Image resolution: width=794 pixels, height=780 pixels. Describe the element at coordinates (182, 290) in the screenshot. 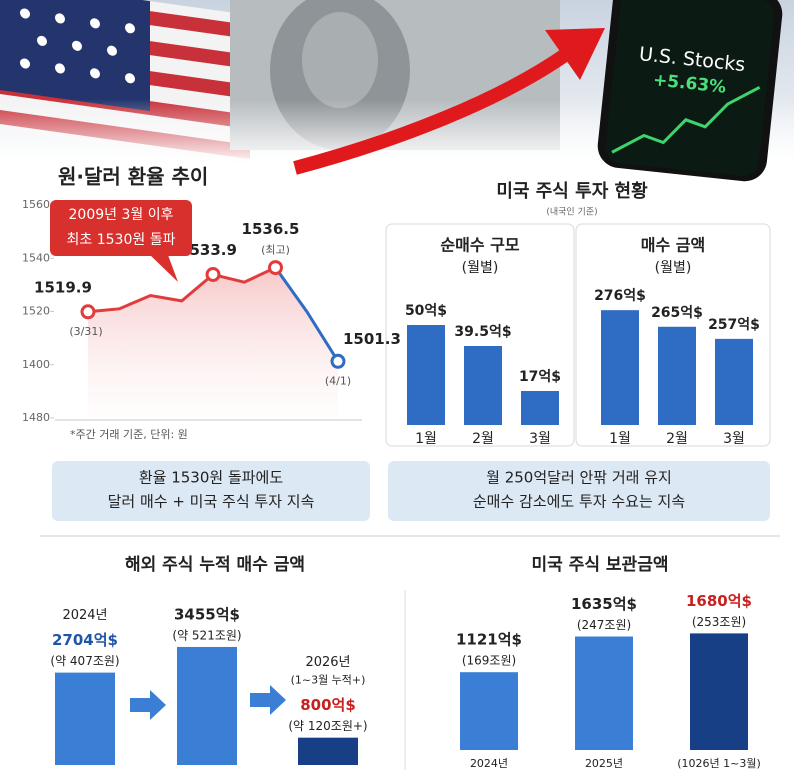

I see `line` at that location.